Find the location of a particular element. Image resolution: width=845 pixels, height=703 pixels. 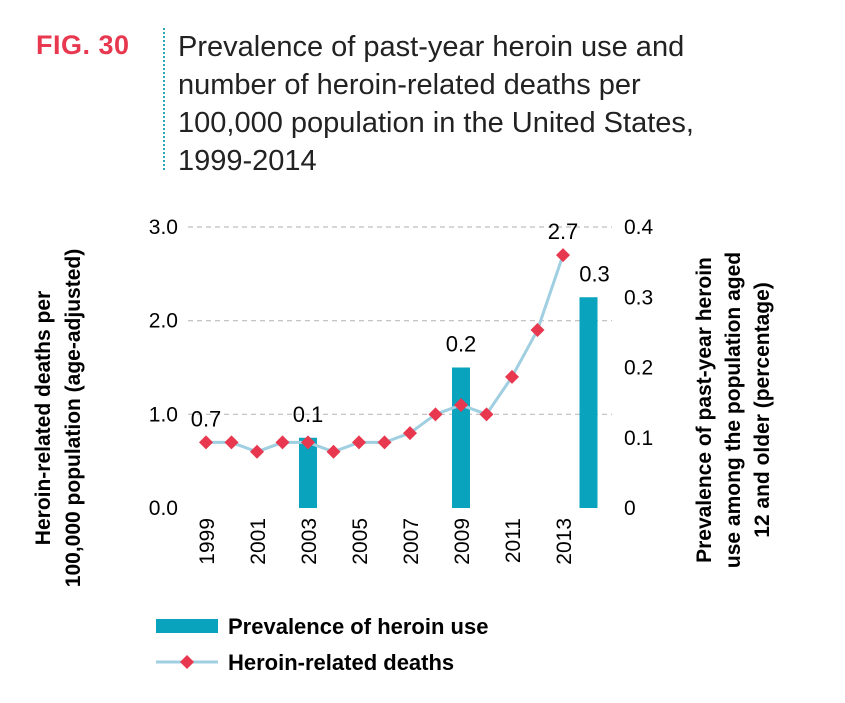

line-series is located at coordinates (384, 353).